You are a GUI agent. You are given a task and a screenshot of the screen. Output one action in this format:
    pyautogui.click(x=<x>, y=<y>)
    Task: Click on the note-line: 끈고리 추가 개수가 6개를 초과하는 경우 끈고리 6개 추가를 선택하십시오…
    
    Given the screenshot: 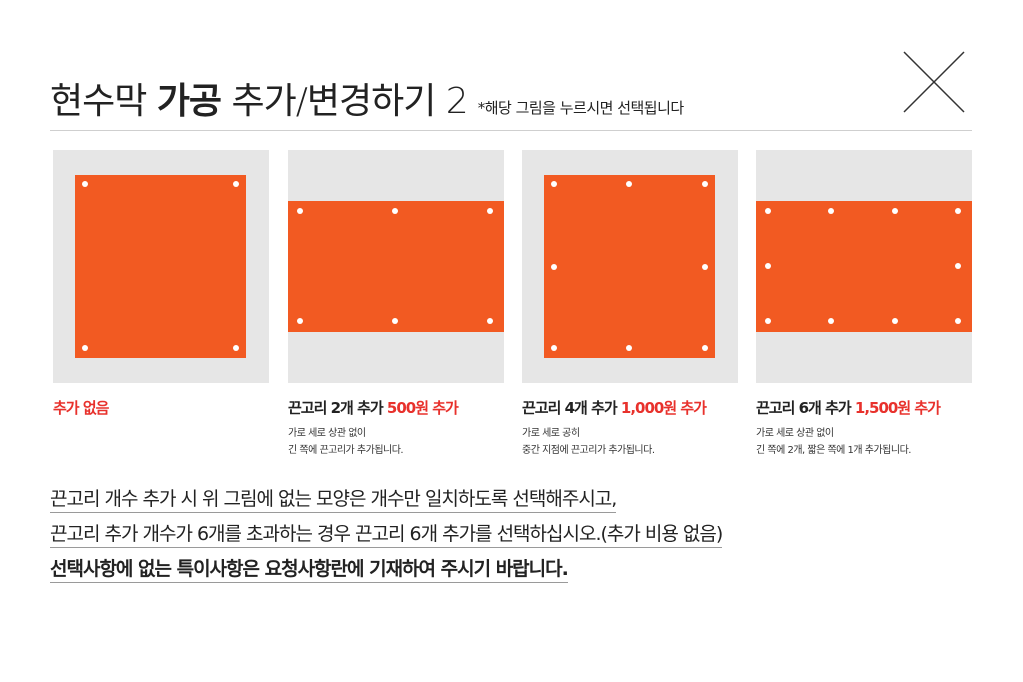 What is the action you would take?
    pyautogui.click(x=386, y=535)
    